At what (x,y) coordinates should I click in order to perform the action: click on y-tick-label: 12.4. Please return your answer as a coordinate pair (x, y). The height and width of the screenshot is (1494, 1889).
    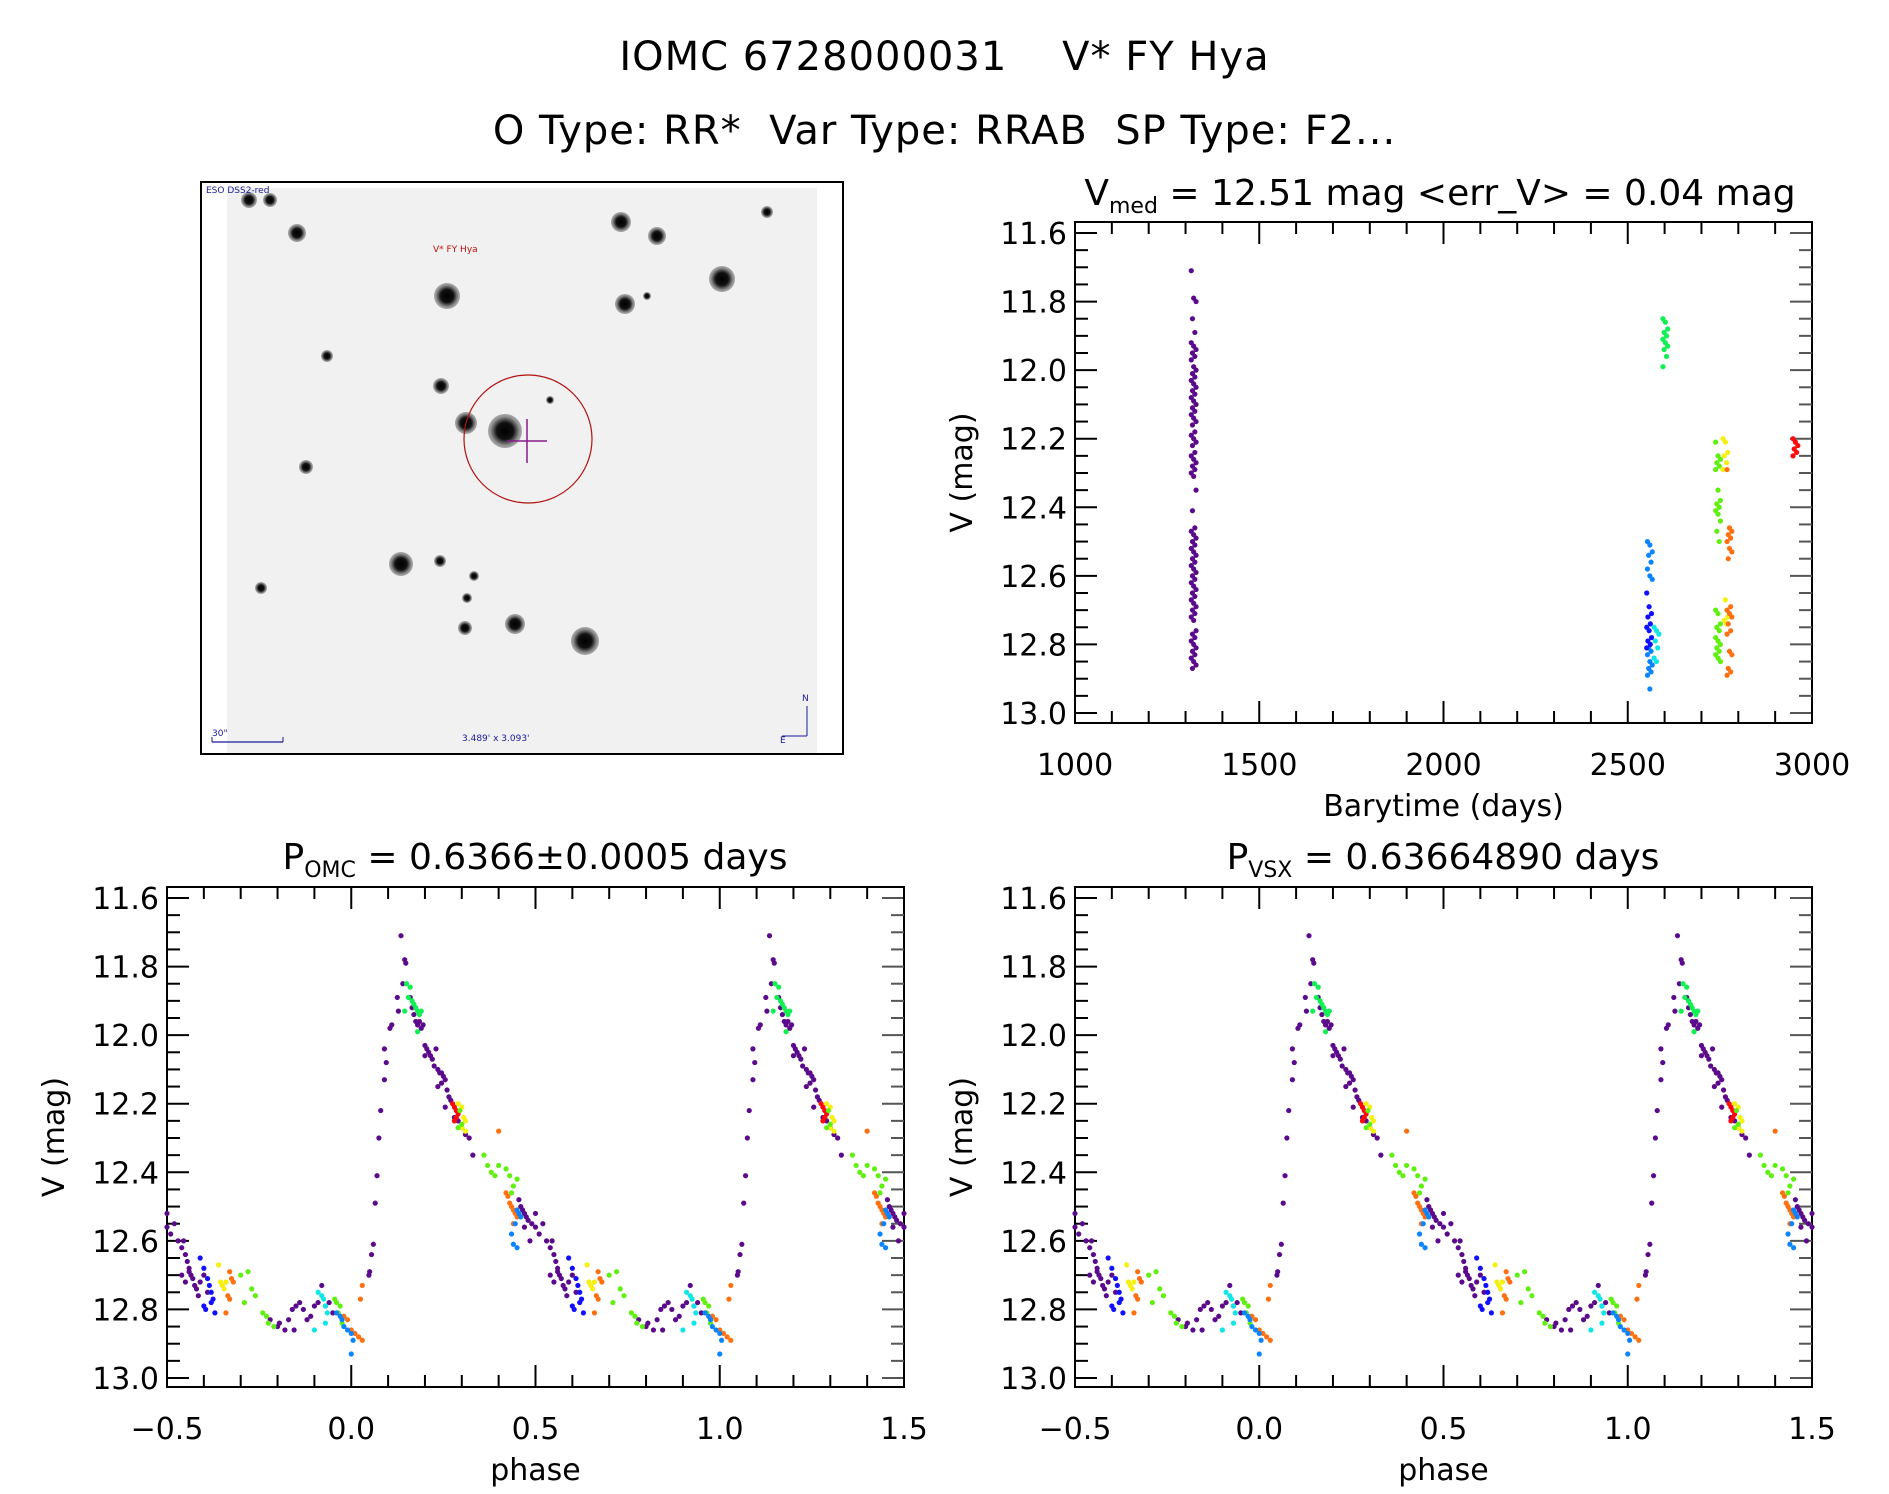
    Looking at the image, I should click on (1033, 1173).